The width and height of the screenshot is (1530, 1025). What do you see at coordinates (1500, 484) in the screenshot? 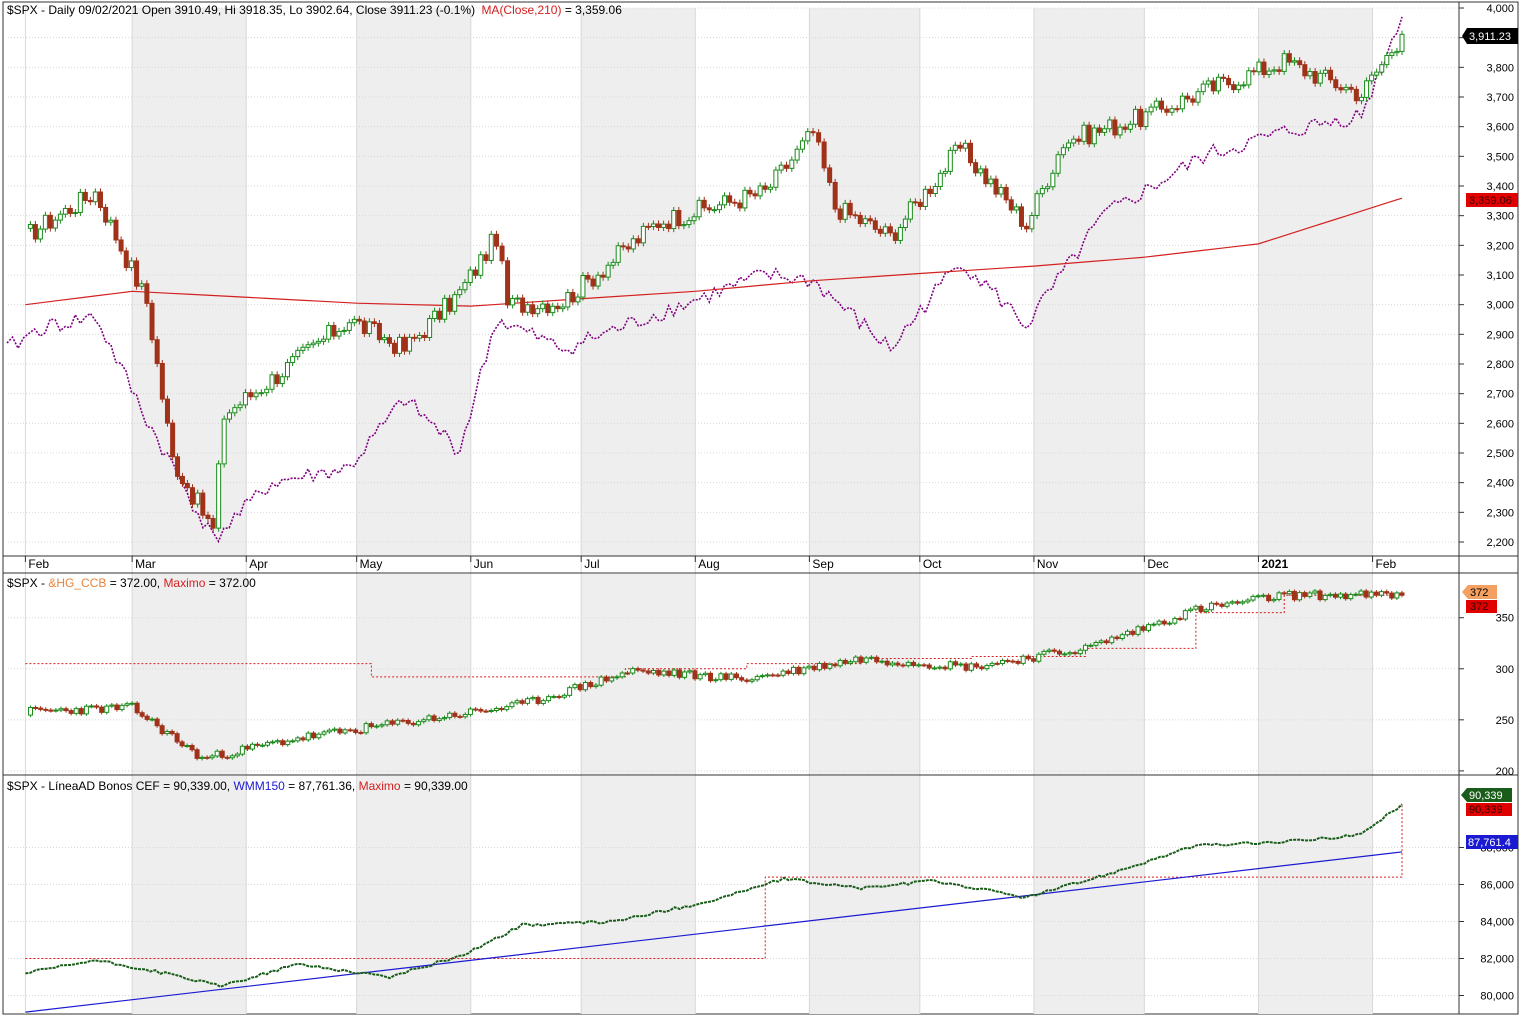
I see `axis-tick-label: 2,400` at bounding box center [1500, 484].